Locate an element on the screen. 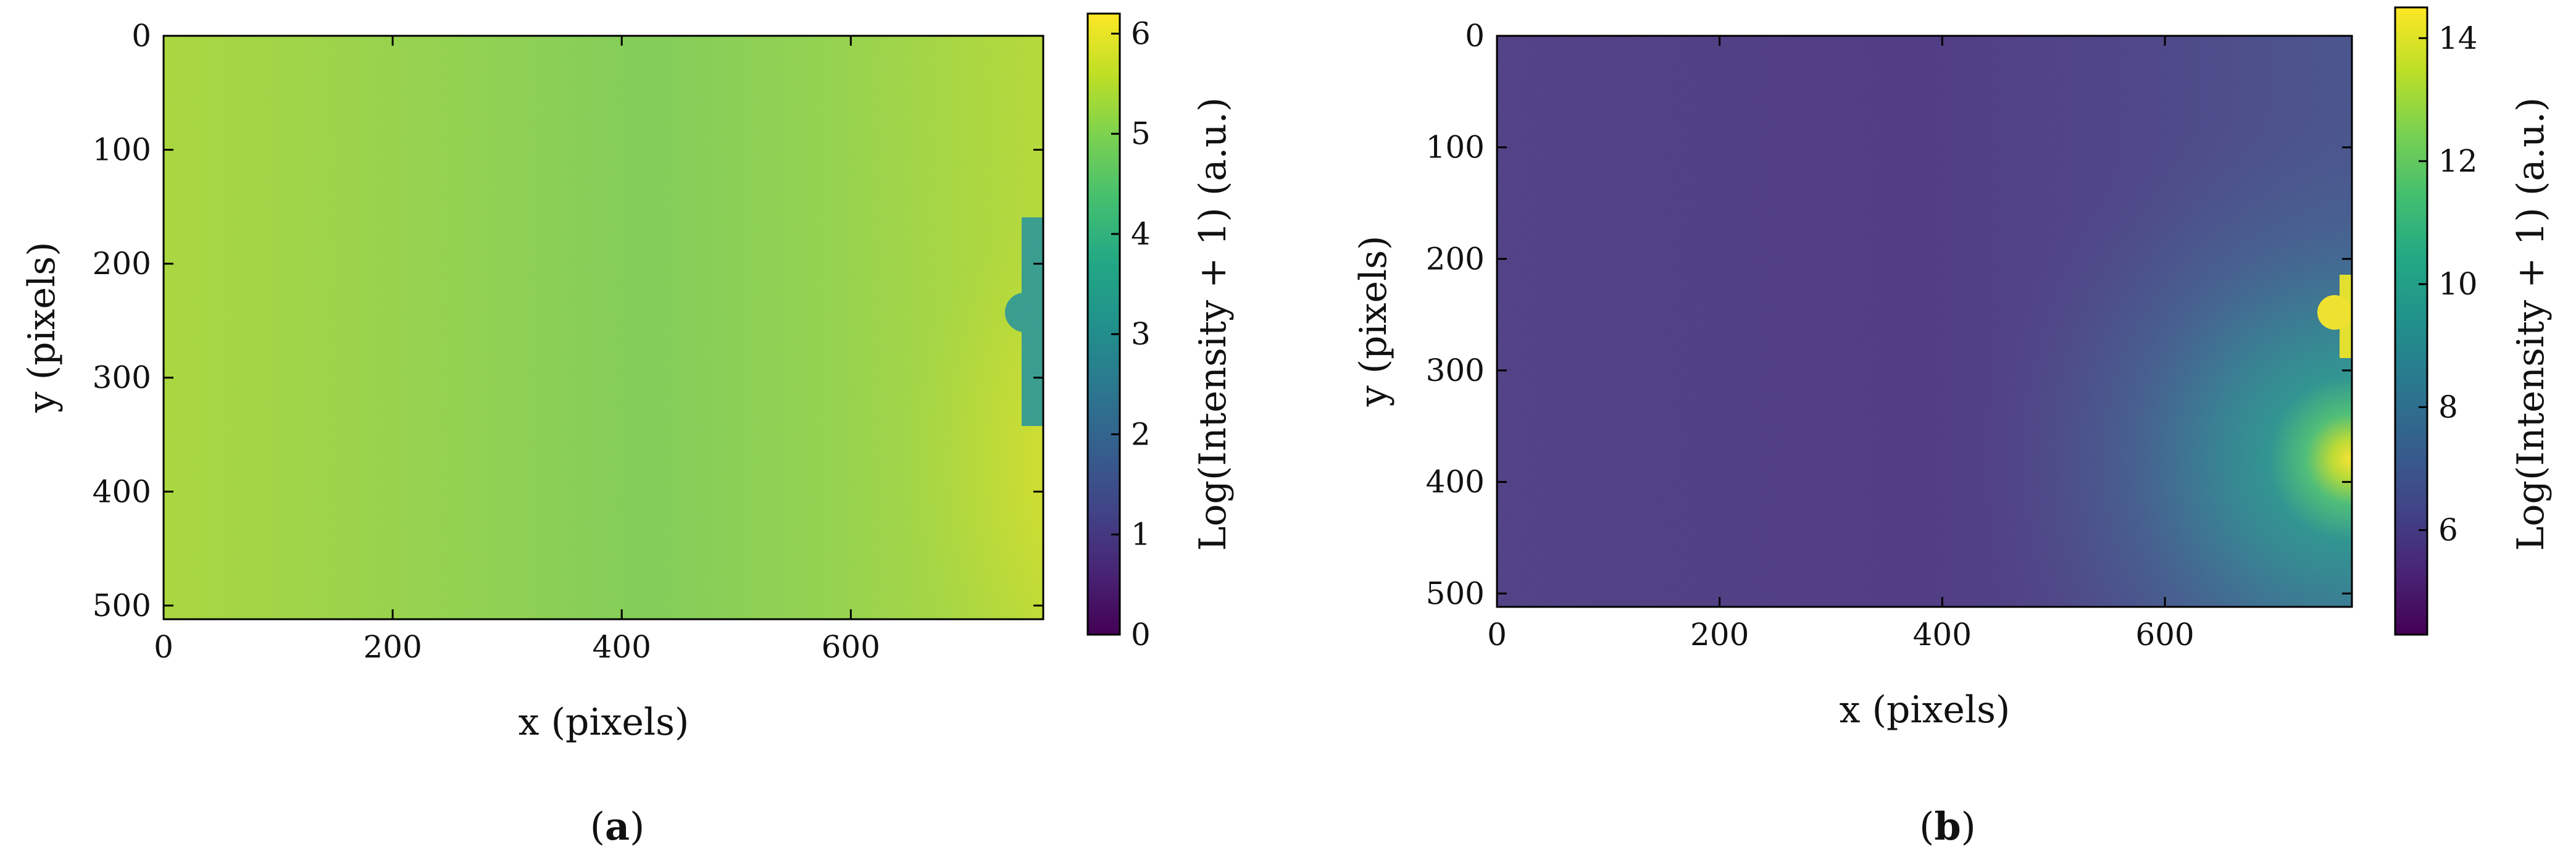  colorbar-tick-label: 0 is located at coordinates (1141, 635).